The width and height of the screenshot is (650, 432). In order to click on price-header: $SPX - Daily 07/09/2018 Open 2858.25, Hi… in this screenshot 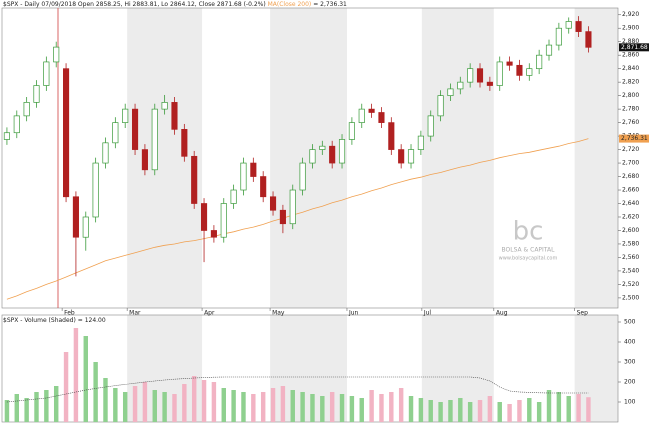, I will do `click(175, 4)`.